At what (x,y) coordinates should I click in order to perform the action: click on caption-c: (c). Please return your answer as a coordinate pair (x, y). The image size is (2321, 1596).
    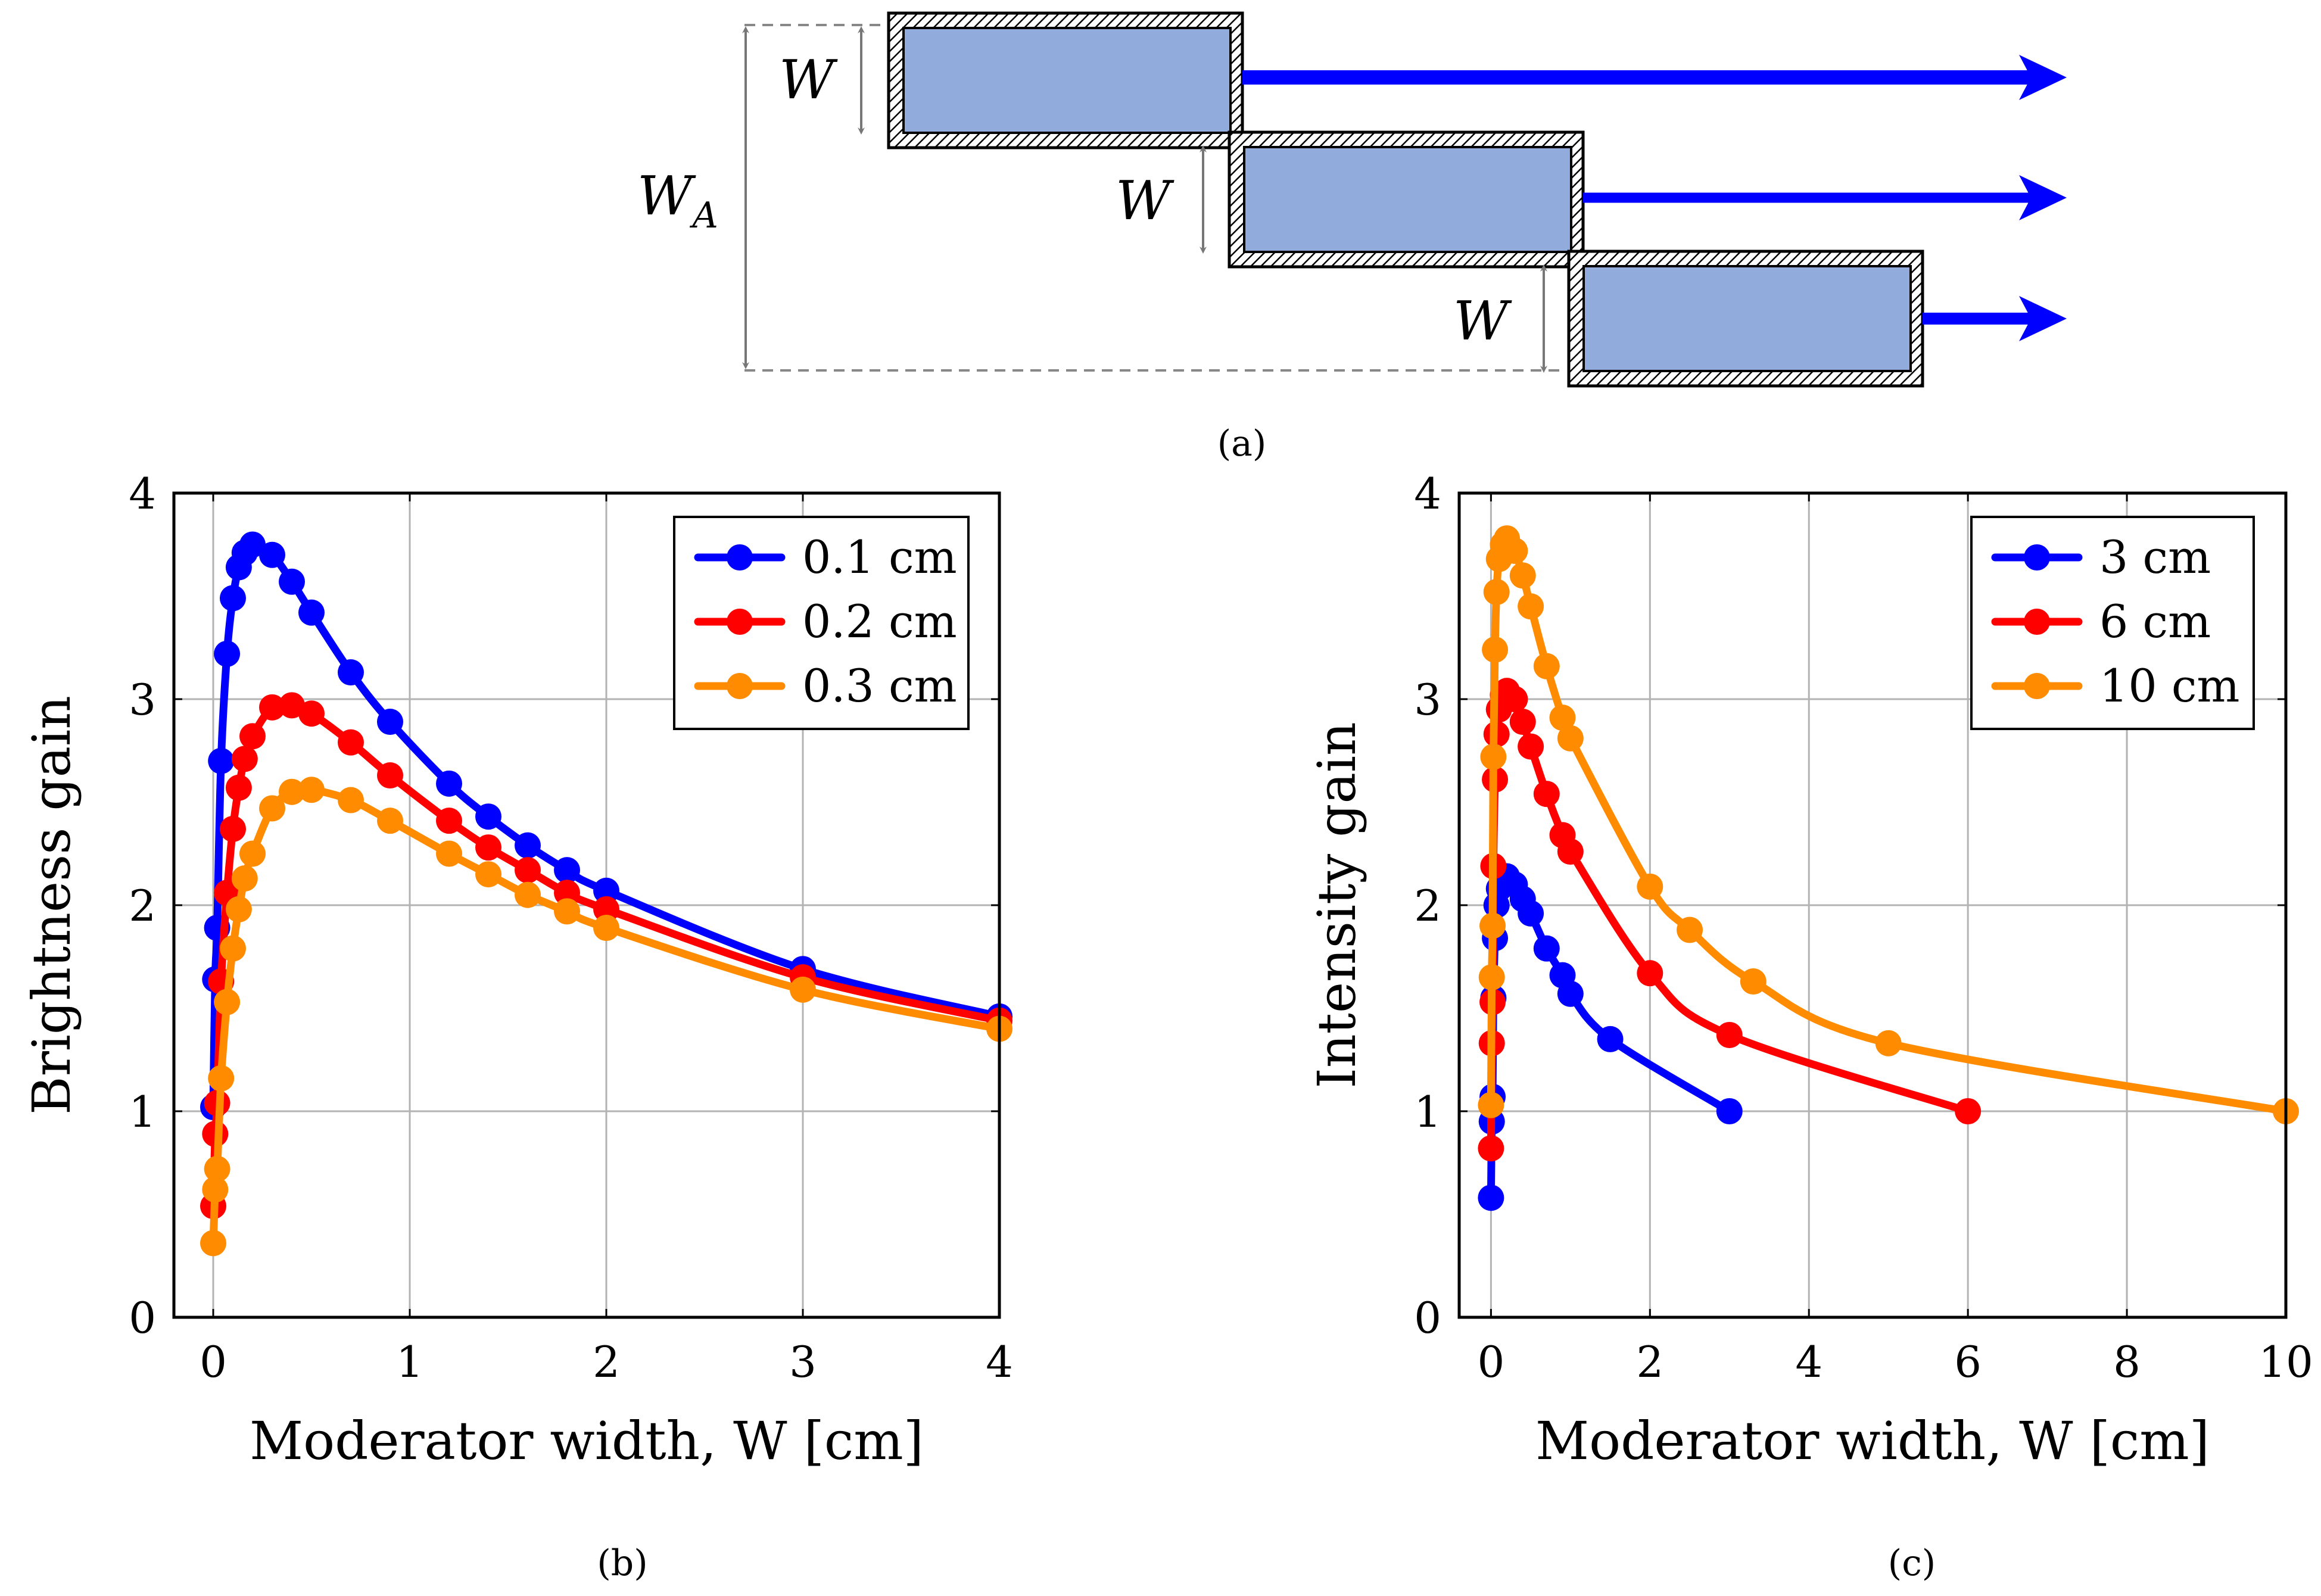
    Looking at the image, I should click on (1911, 1563).